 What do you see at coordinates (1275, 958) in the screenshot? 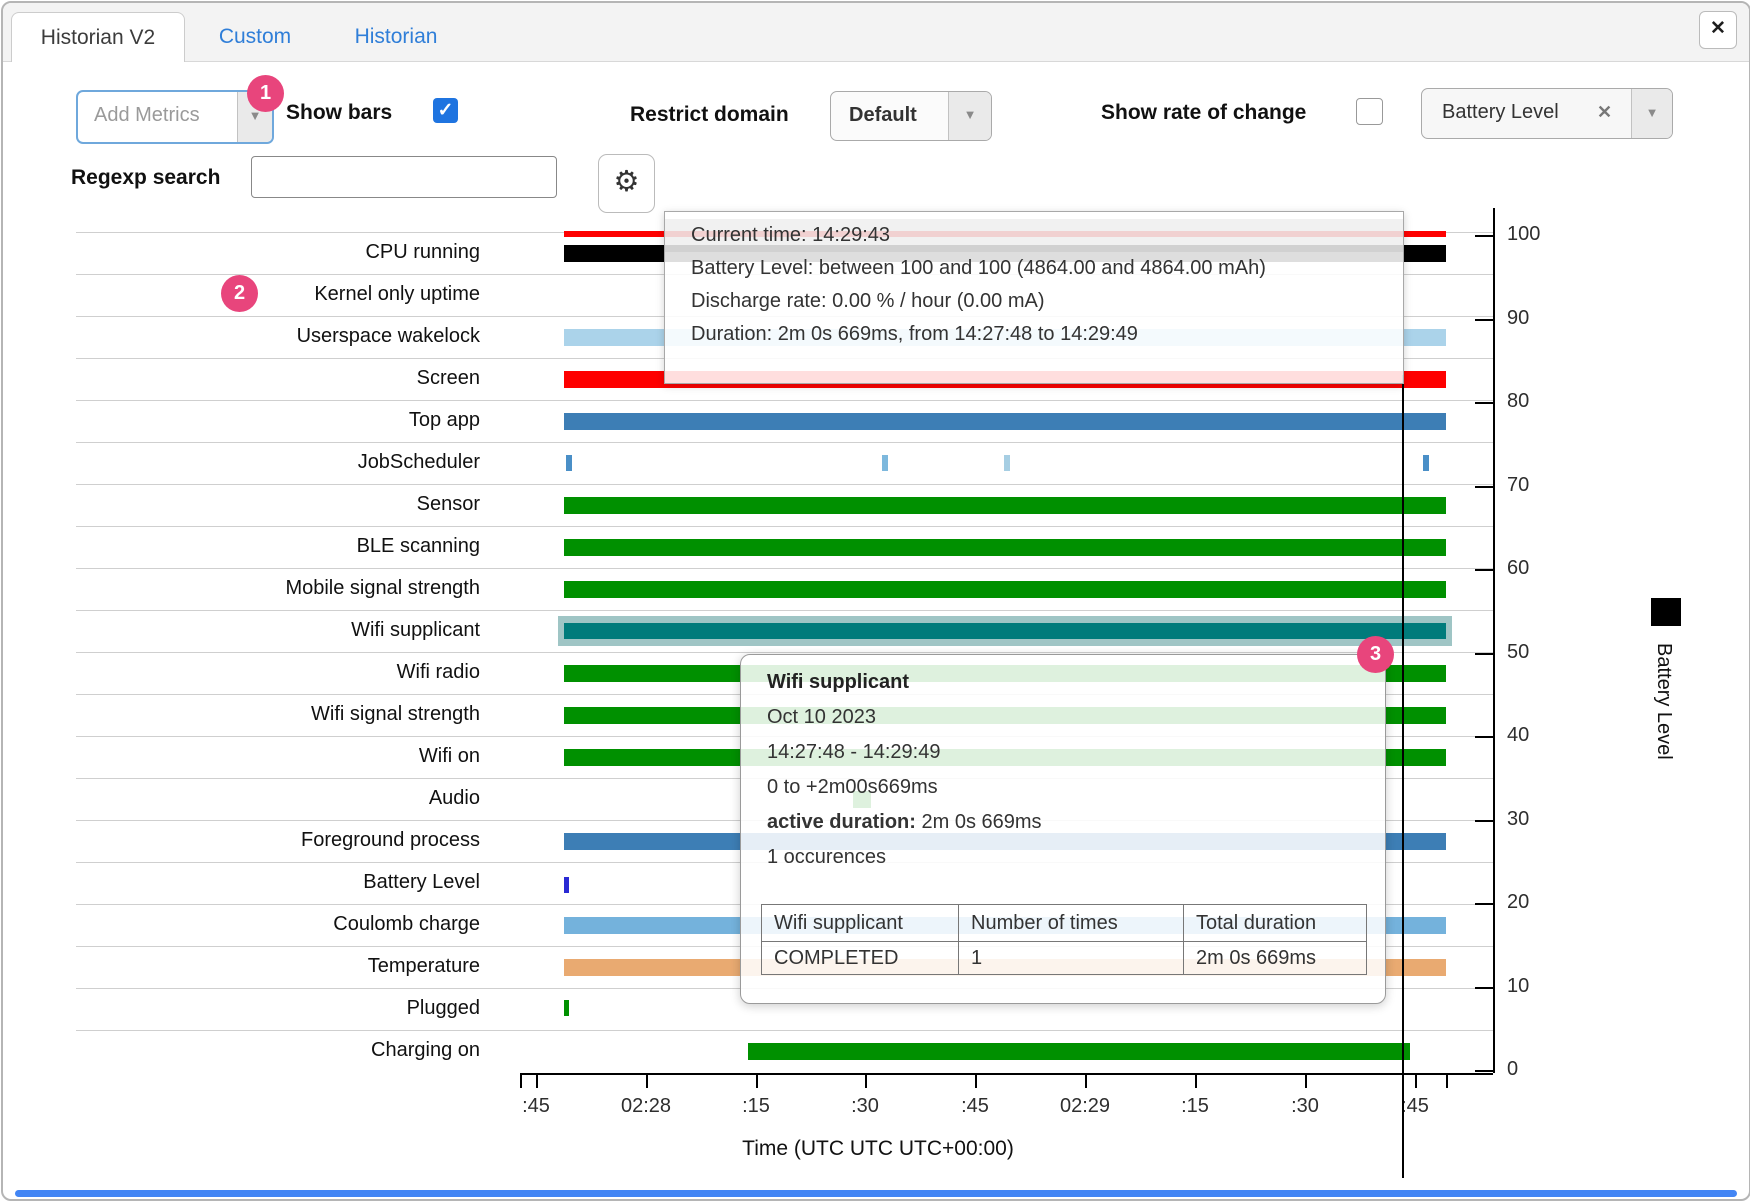
I see `table-cell: 2m 0s 669ms` at bounding box center [1275, 958].